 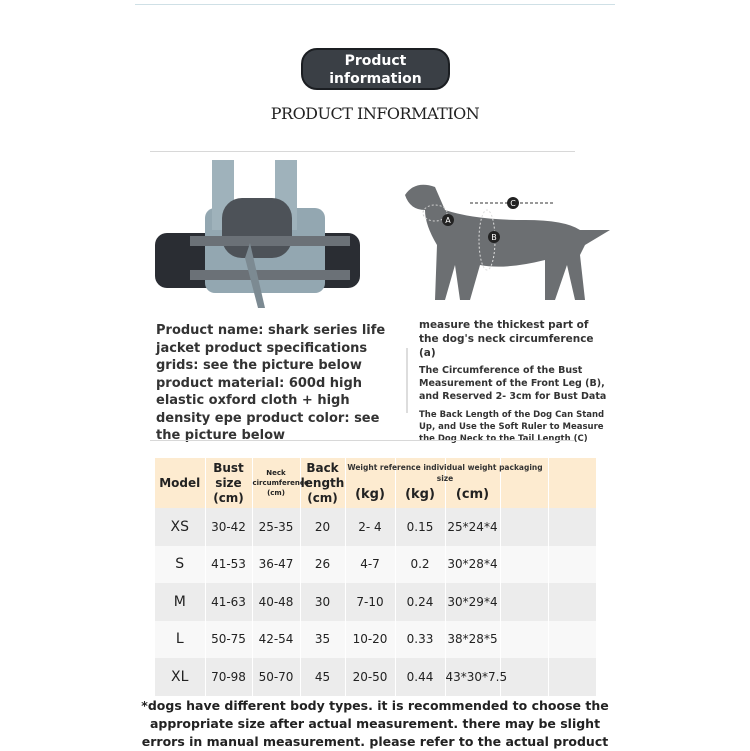 I want to click on table-row: S 41-53 36-47 26 4-7 0.2 30*28*4, so click(x=376, y=564).